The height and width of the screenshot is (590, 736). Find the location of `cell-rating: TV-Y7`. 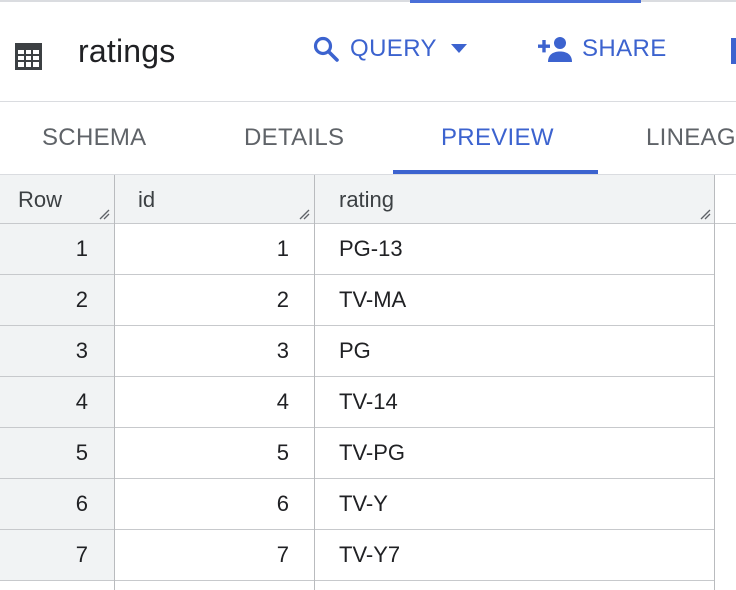

cell-rating: TV-Y7 is located at coordinates (370, 554).